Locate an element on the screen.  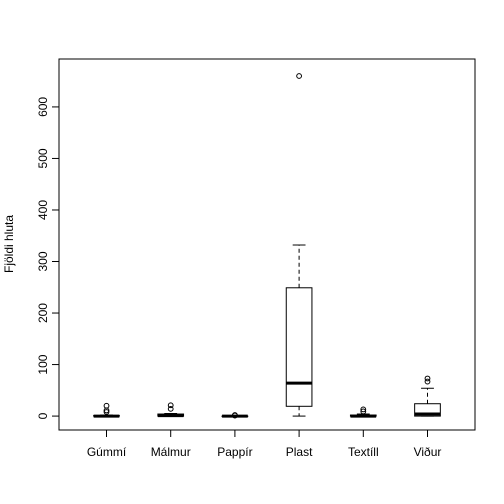
y-axis: 0 100 200 300 400 500 600 is located at coordinates (48, 258).